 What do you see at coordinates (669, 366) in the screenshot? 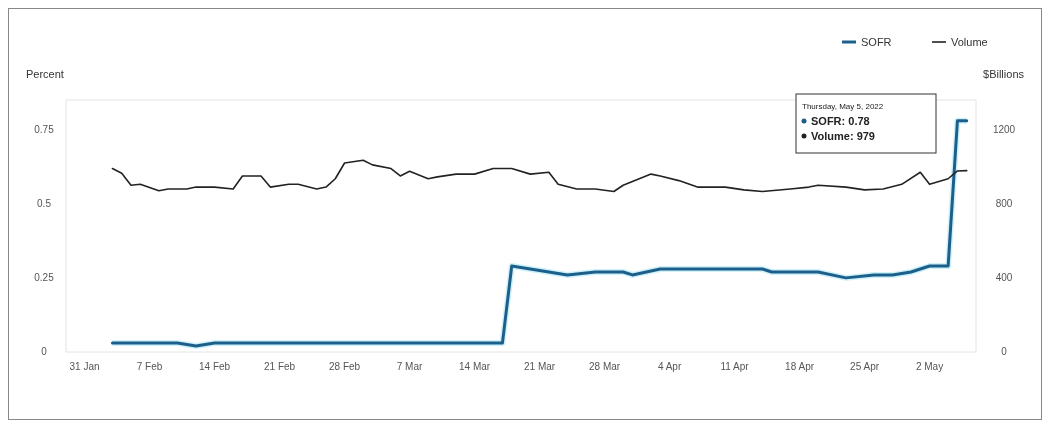
I see `x-tick-label: 4 Apr` at bounding box center [669, 366].